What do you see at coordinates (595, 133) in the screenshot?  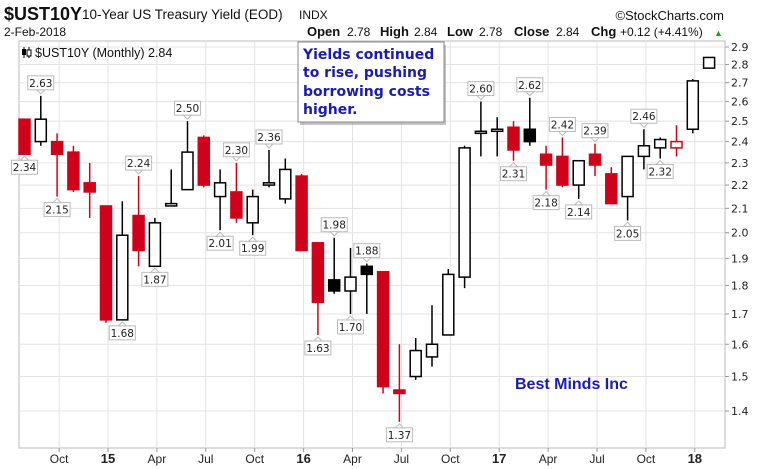 I see `value-label: 2.39` at bounding box center [595, 133].